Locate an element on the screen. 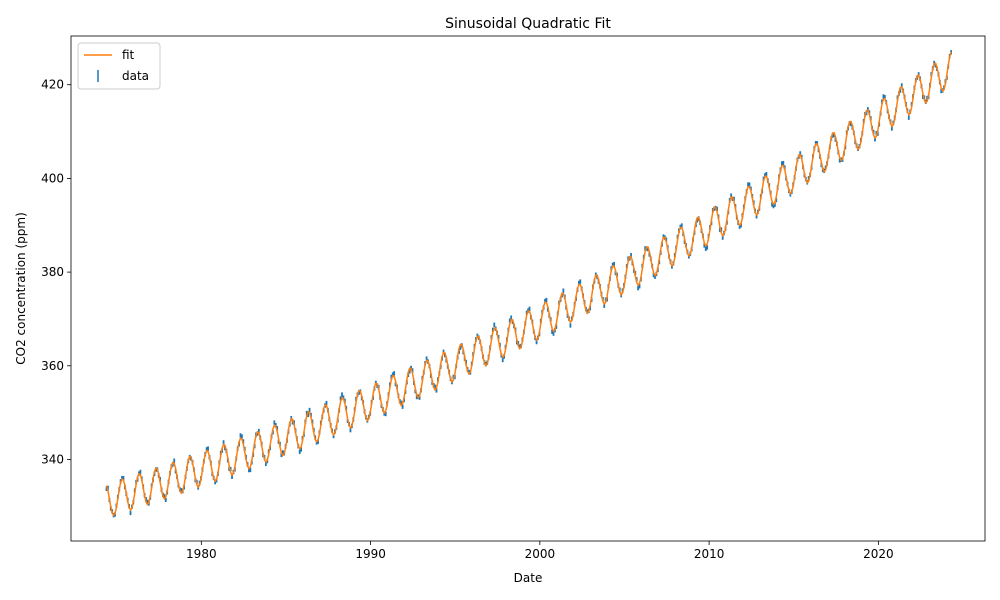  y-tick-label: 400 is located at coordinates (52, 178).